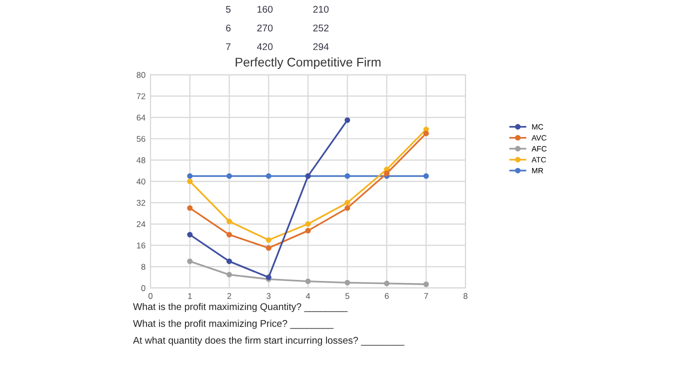 This screenshot has height=374, width=700. I want to click on y-tick-label: 72, so click(141, 96).